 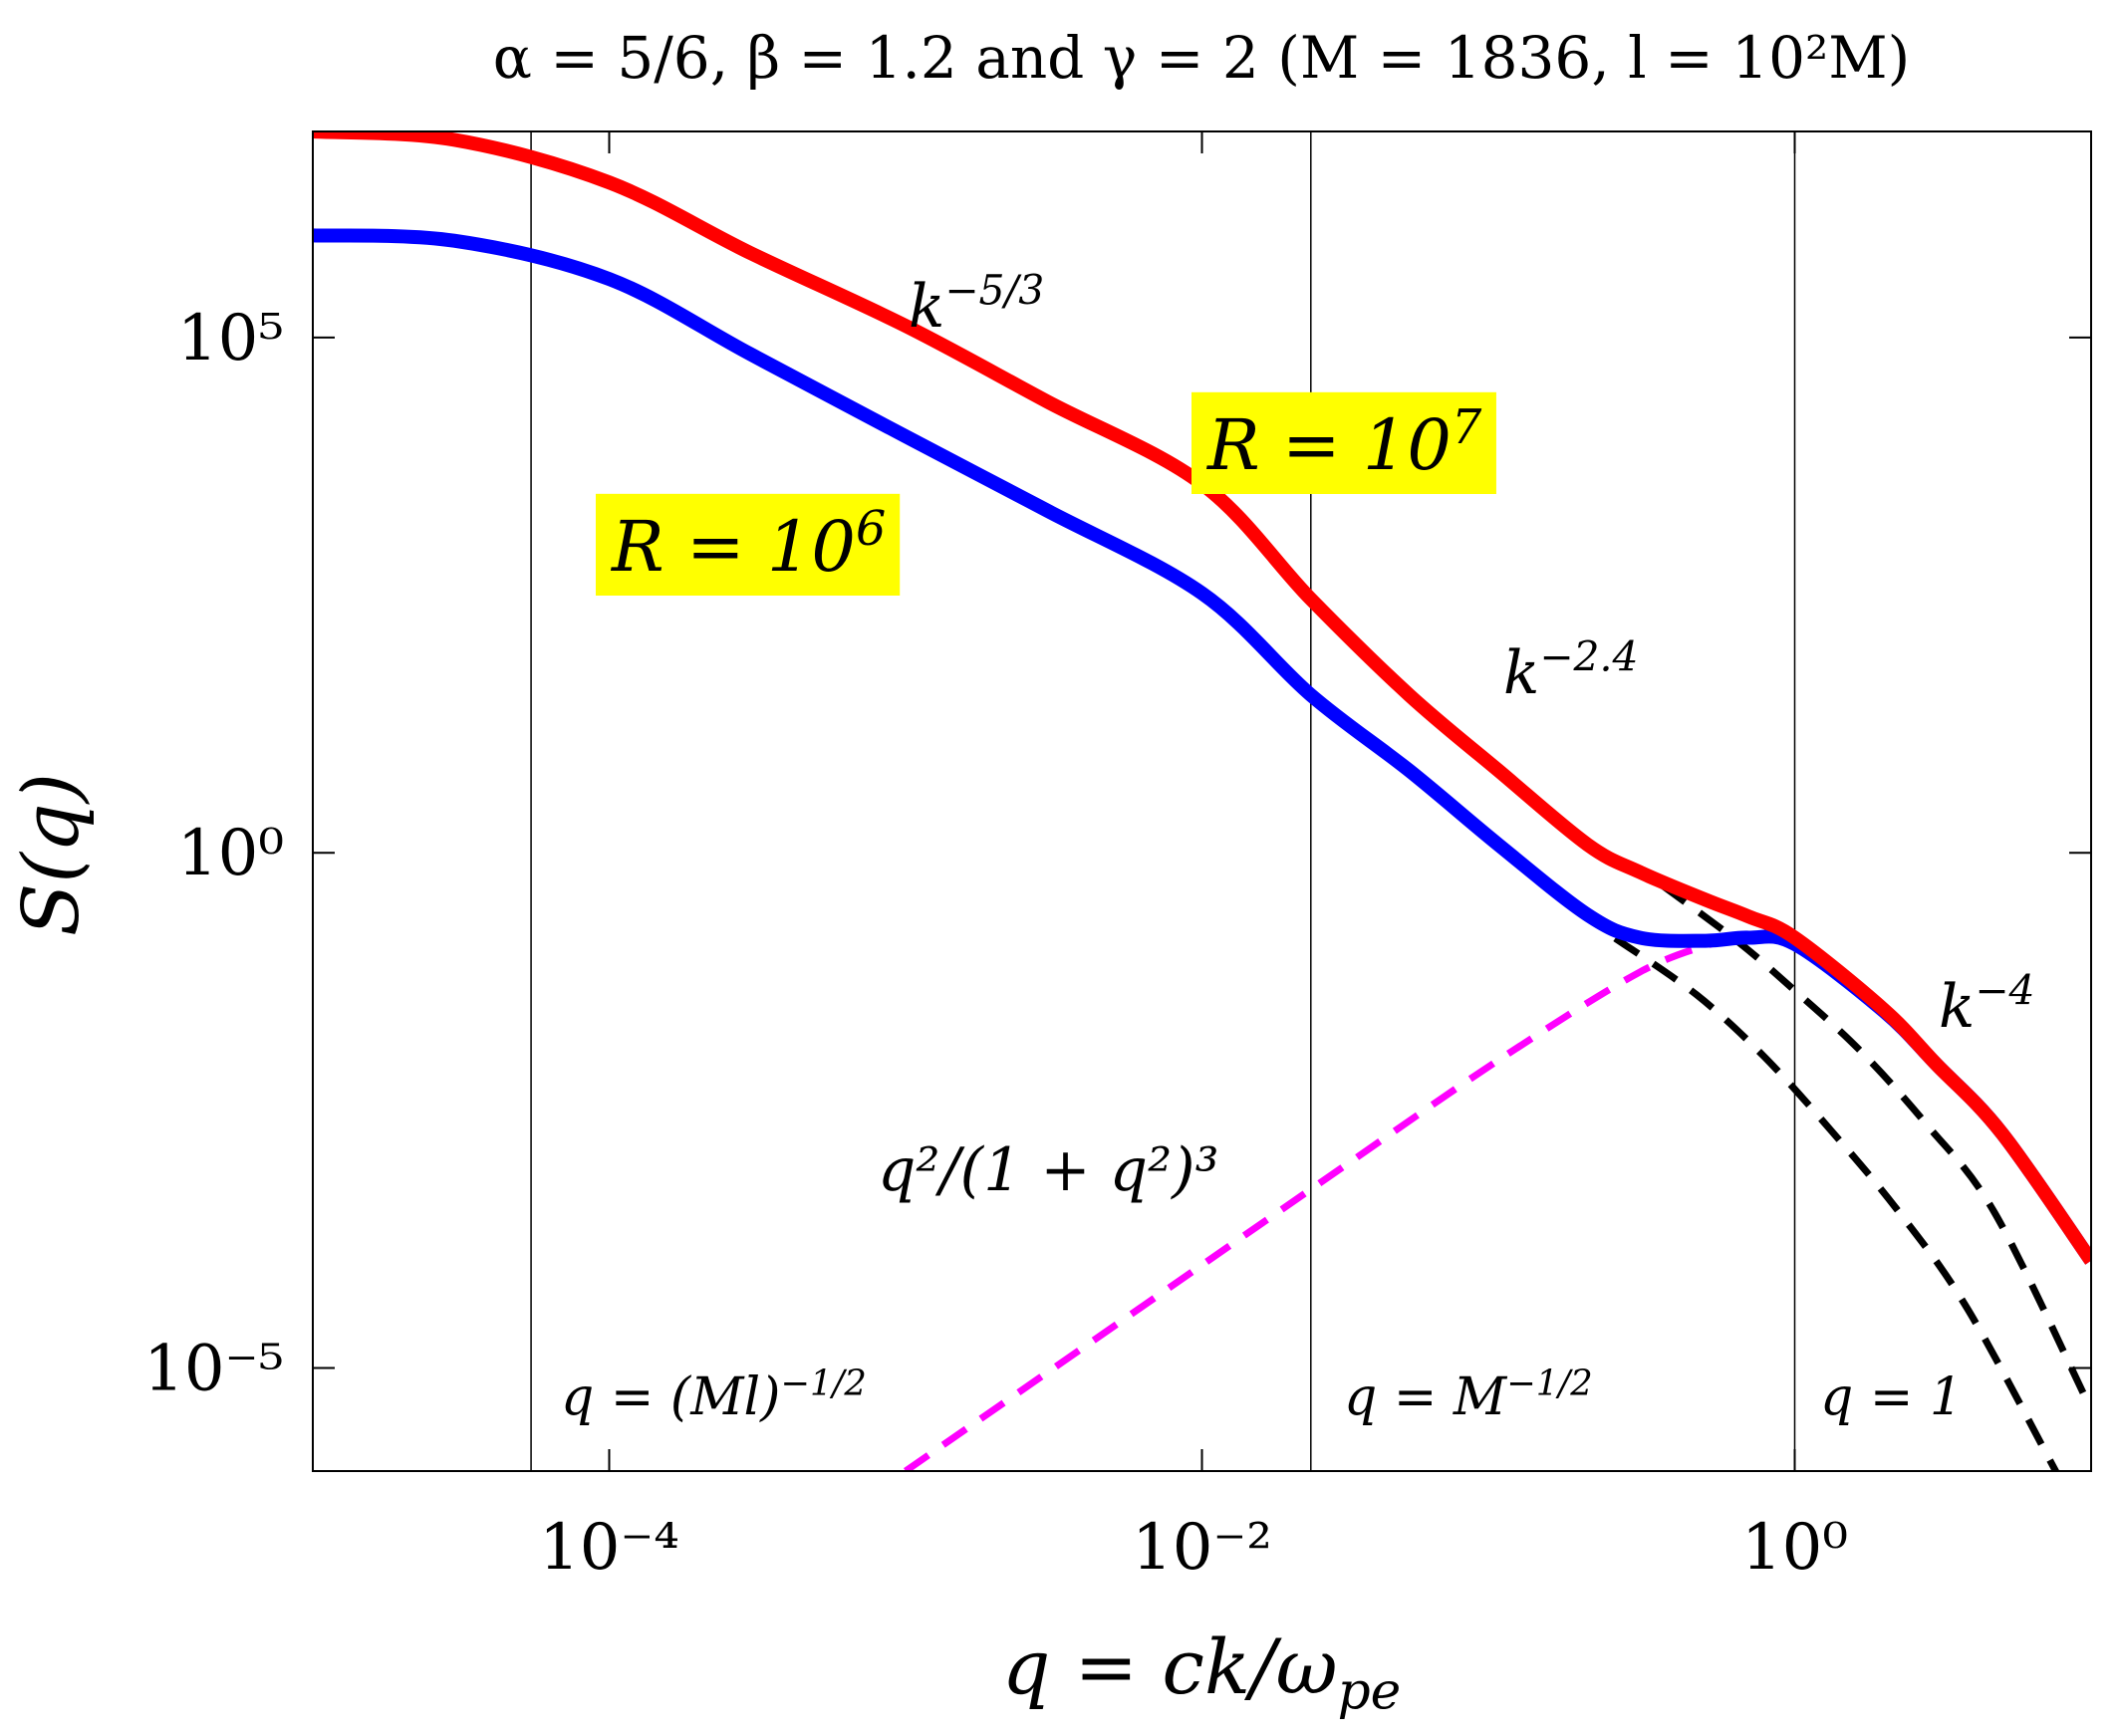 What do you see at coordinates (1202, 1548) in the screenshot?
I see `x-tick-label: 10⁻²` at bounding box center [1202, 1548].